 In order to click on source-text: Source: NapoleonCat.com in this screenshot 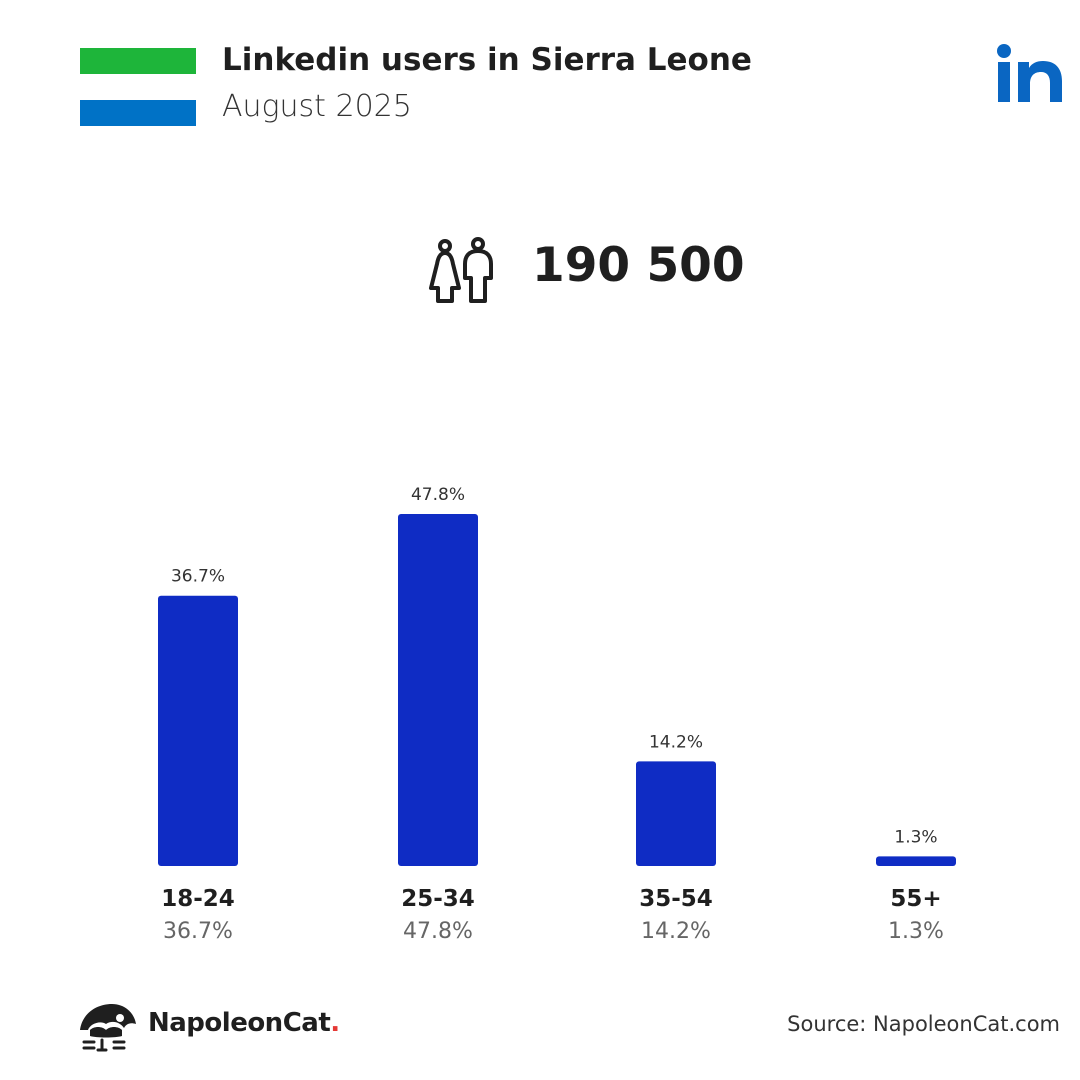, I will do `click(923, 1024)`.